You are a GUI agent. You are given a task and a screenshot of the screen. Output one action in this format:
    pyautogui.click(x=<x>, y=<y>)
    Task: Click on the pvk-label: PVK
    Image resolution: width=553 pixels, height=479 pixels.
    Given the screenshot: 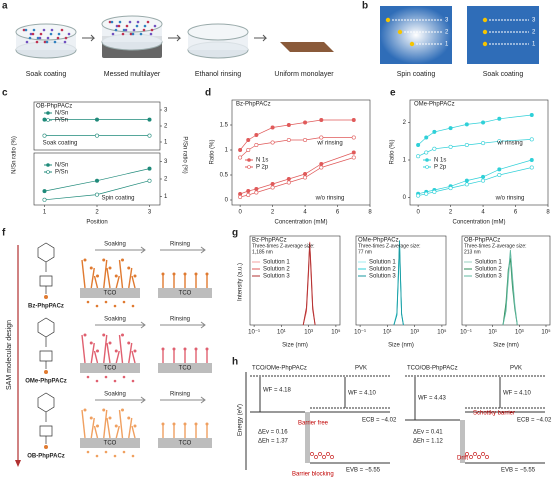 What is the action you would take?
    pyautogui.click(x=516, y=369)
    